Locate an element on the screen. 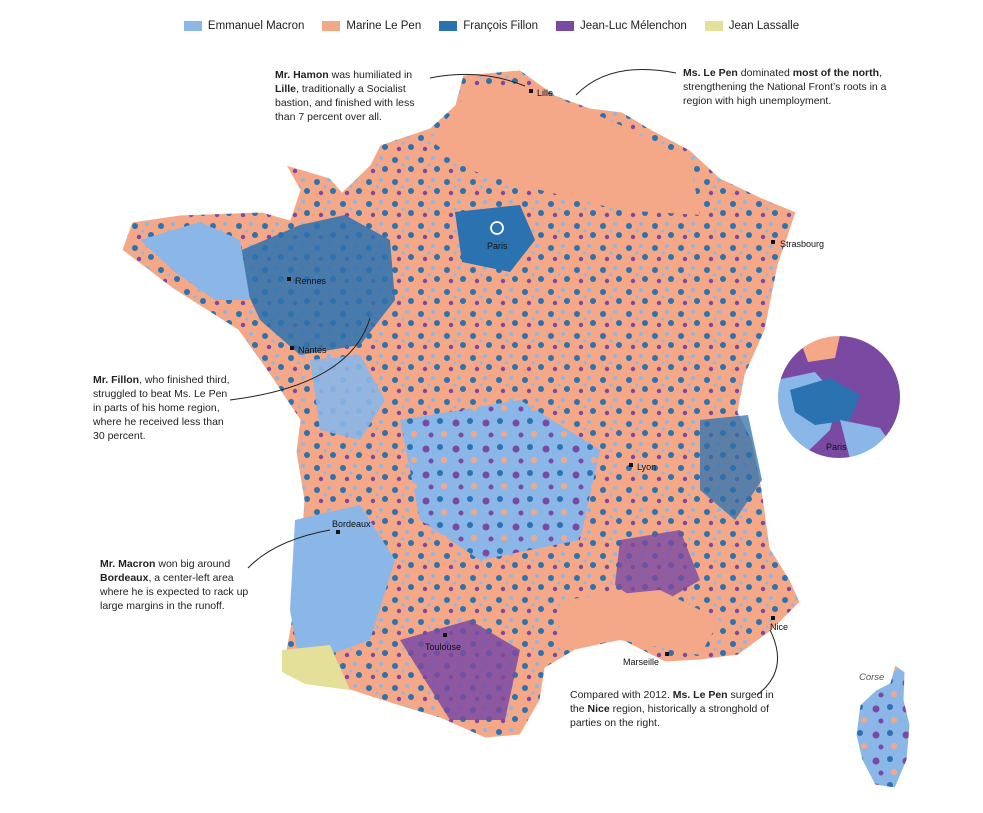  city-marker-rennes is located at coordinates (289, 279).